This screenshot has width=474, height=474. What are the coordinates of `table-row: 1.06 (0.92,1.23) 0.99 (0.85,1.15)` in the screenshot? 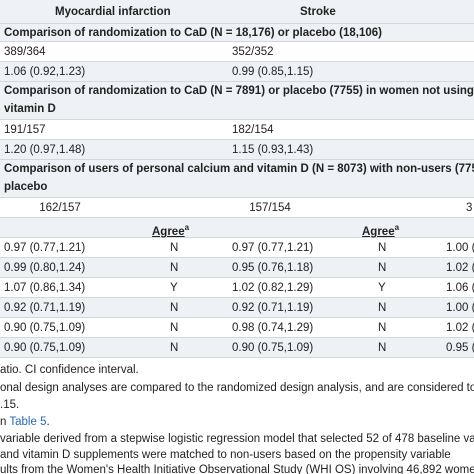 It's located at (237, 72).